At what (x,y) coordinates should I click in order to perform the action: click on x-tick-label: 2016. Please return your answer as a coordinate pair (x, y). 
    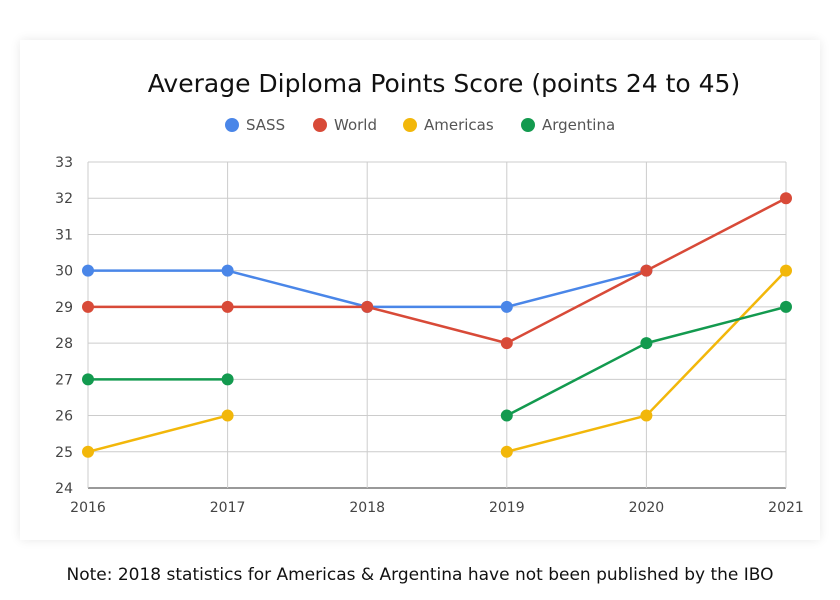
    Looking at the image, I should click on (88, 508).